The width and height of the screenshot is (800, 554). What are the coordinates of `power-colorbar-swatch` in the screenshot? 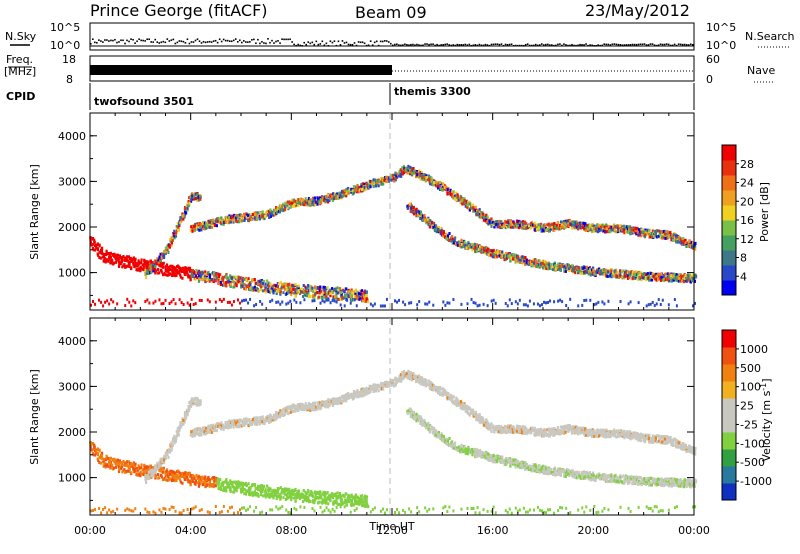 It's located at (729, 243).